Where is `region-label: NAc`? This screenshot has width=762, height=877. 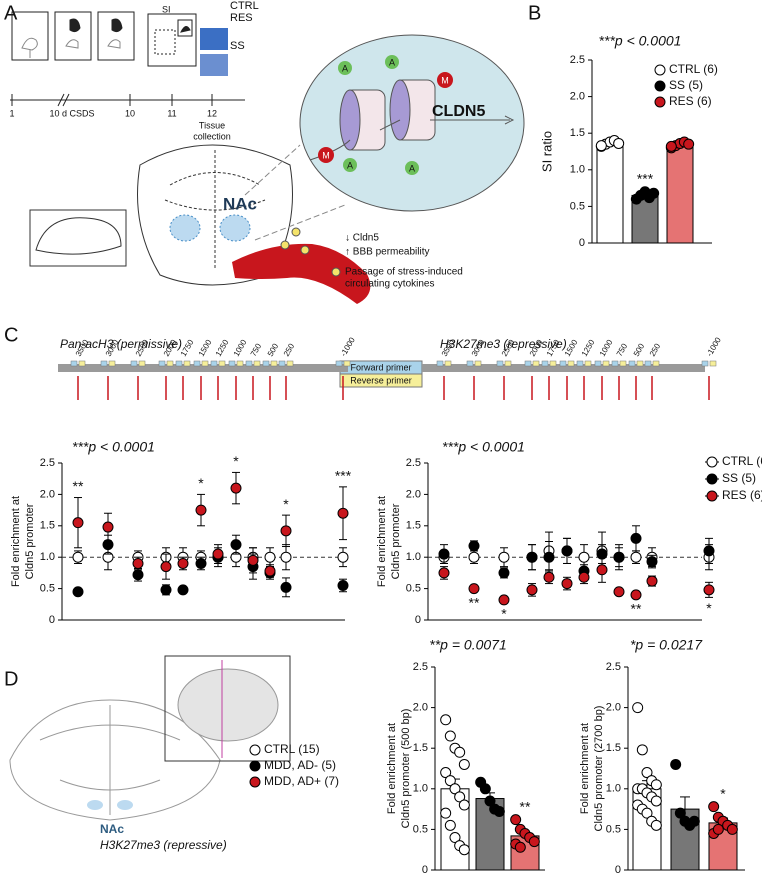 region-label: NAc is located at coordinates (112, 829).